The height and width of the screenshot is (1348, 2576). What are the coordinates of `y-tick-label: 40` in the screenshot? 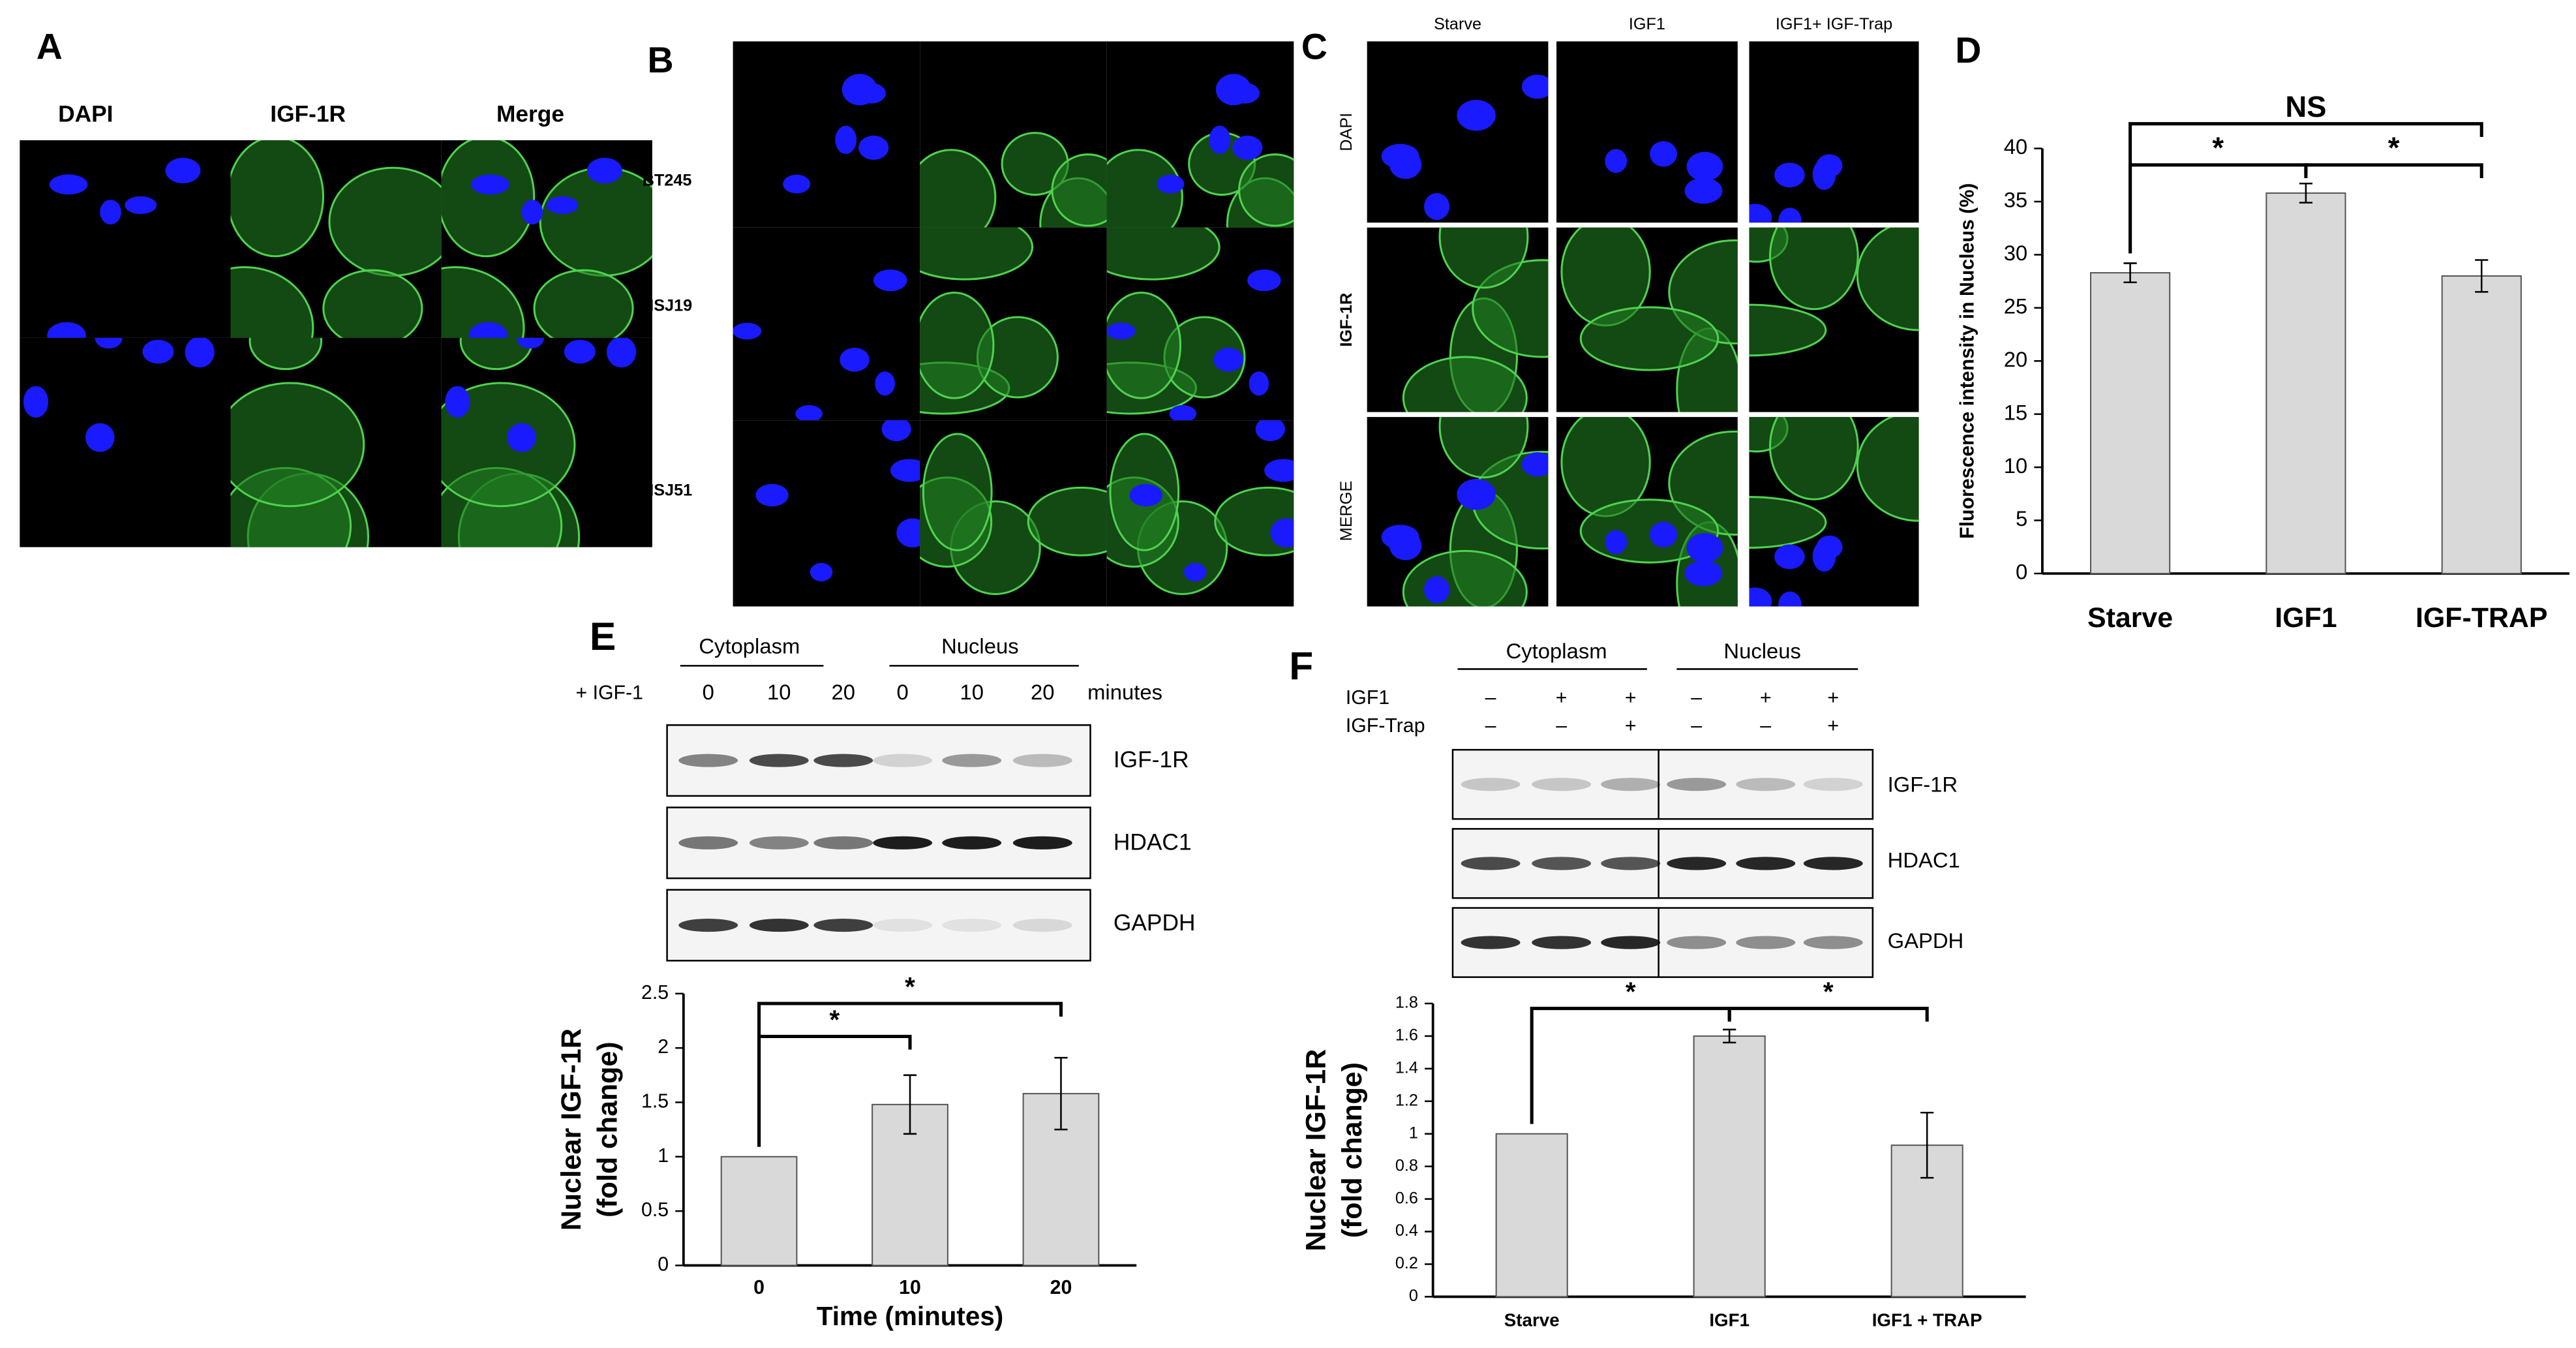 It's located at (2016, 146).